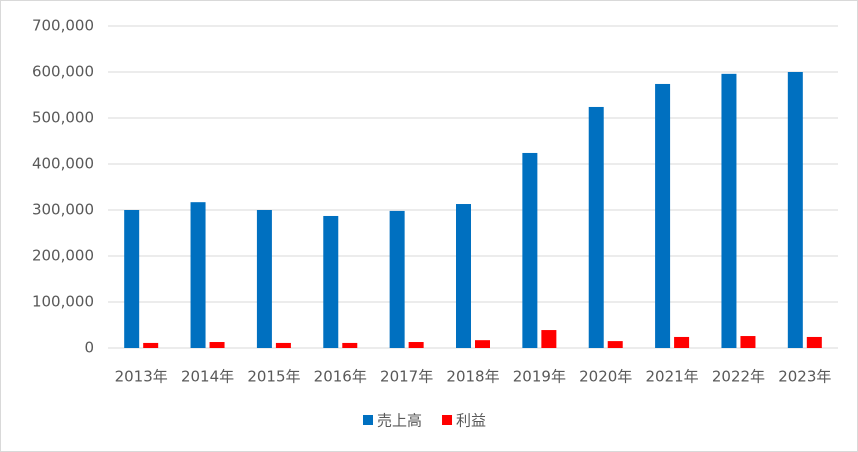 The height and width of the screenshot is (452, 858). I want to click on x-tick-label: 2016年, so click(340, 377).